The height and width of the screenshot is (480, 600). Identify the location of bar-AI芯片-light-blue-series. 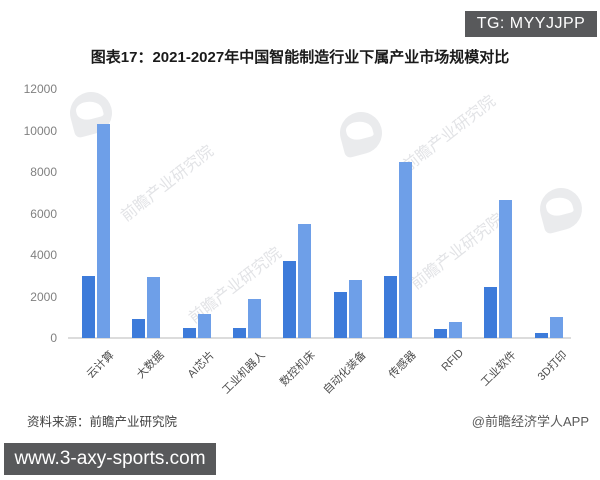
(204, 326).